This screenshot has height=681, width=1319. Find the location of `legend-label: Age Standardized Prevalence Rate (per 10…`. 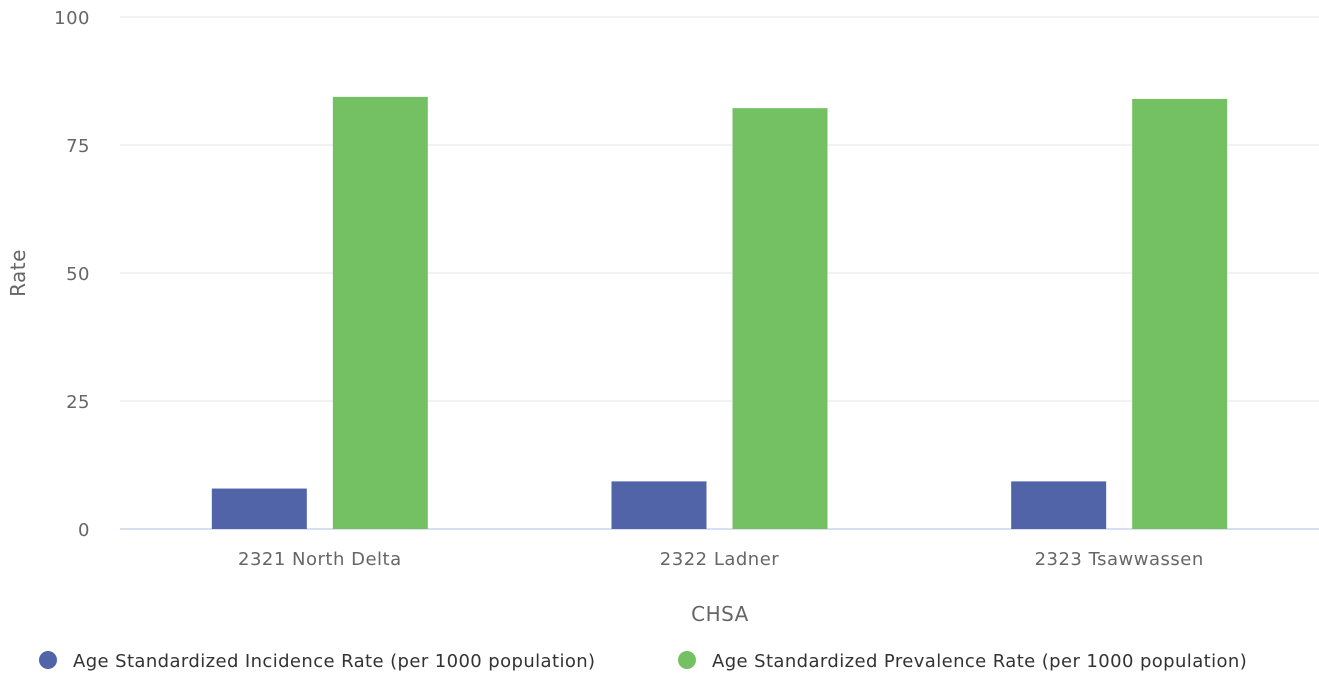

legend-label: Age Standardized Prevalence Rate (per 10… is located at coordinates (979, 661).